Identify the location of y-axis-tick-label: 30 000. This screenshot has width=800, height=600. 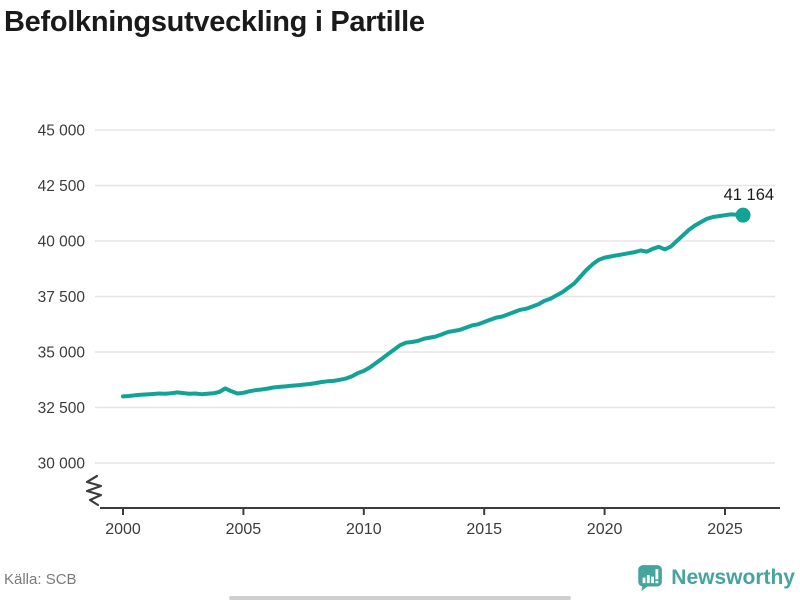
(62, 464).